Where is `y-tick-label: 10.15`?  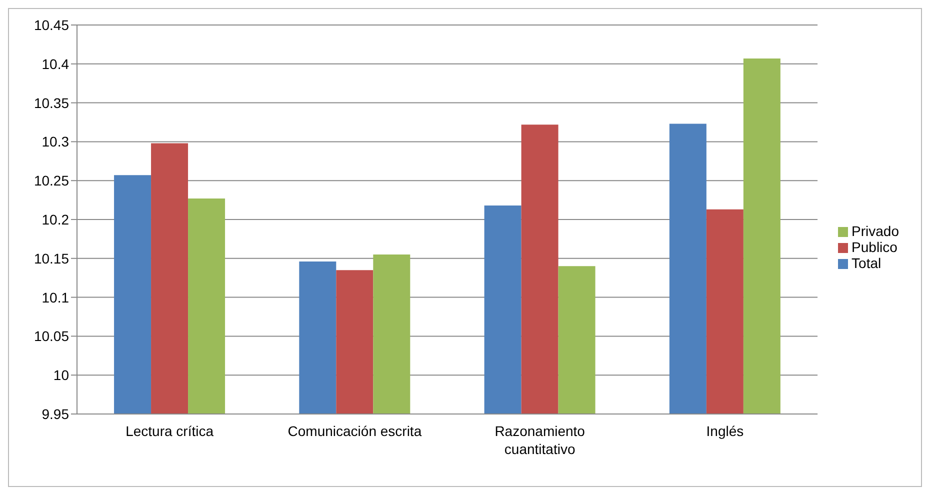
y-tick-label: 10.15 is located at coordinates (52, 258).